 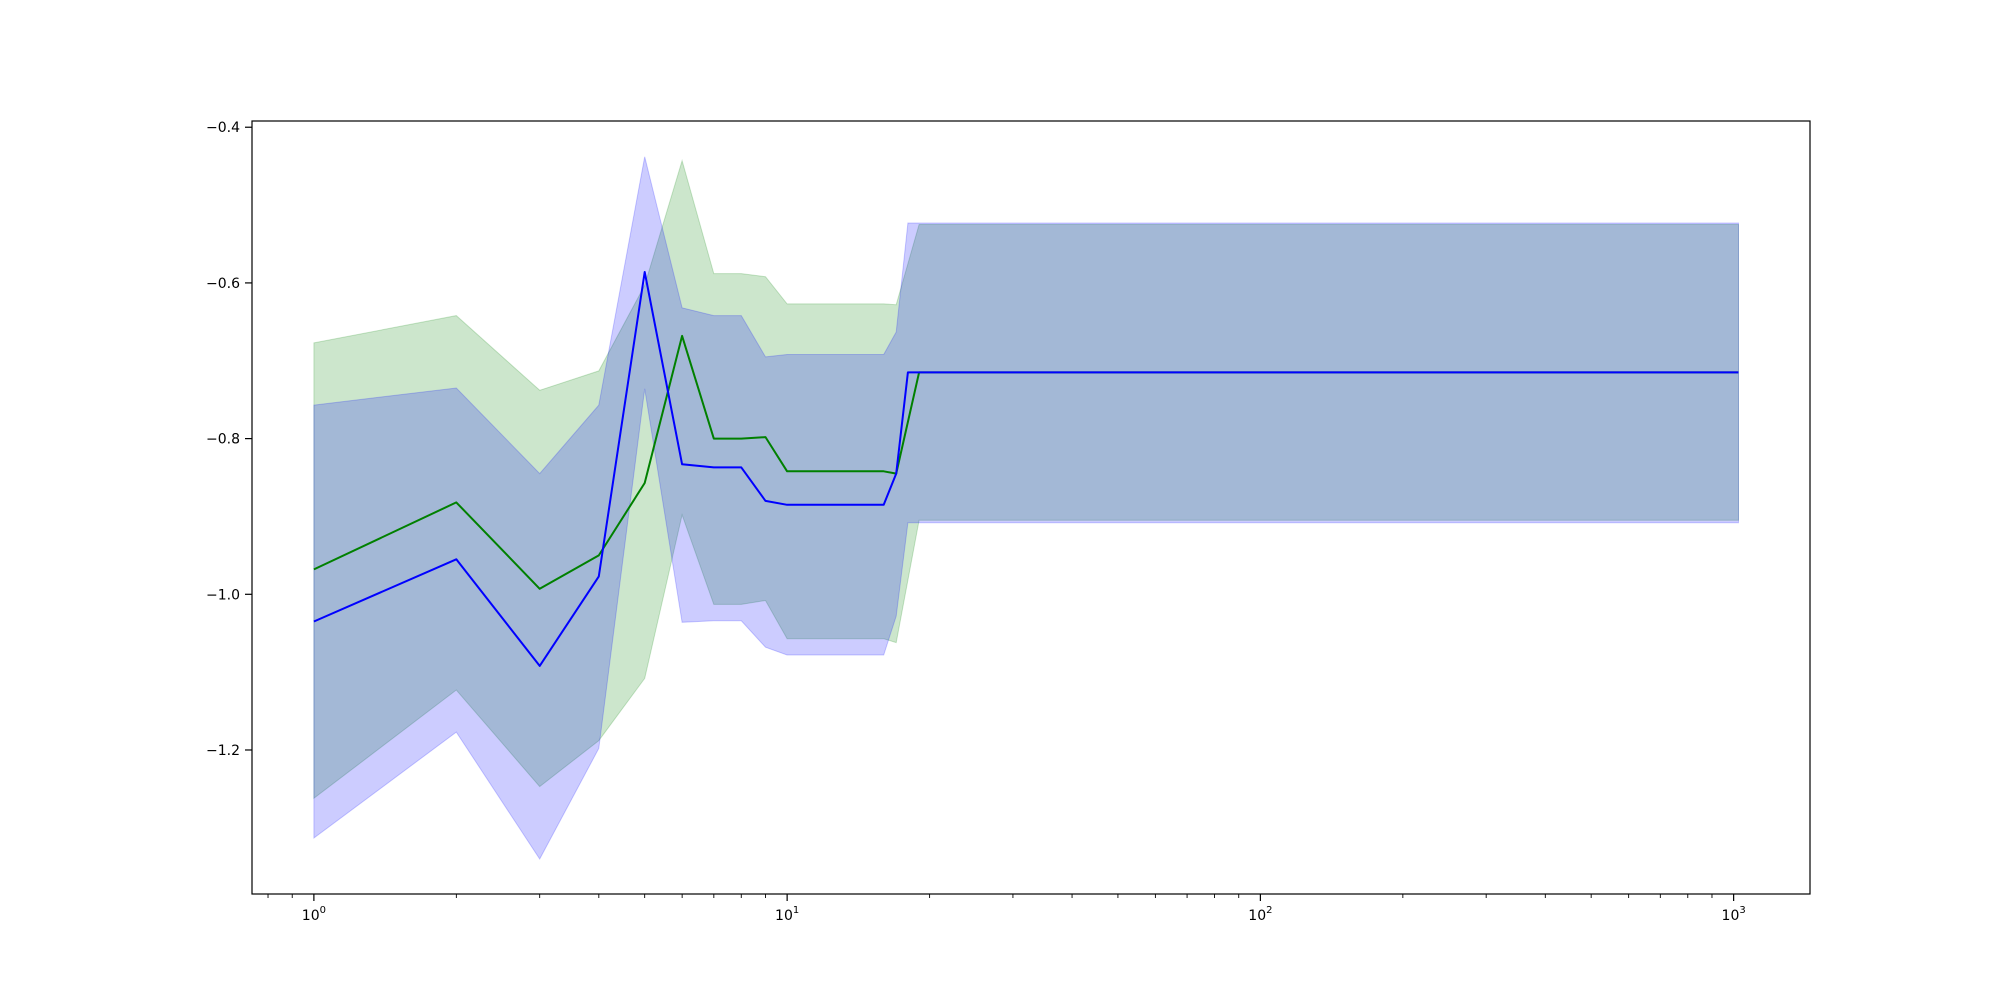 What do you see at coordinates (223, 595) in the screenshot?
I see `y-tick-label: −1.0` at bounding box center [223, 595].